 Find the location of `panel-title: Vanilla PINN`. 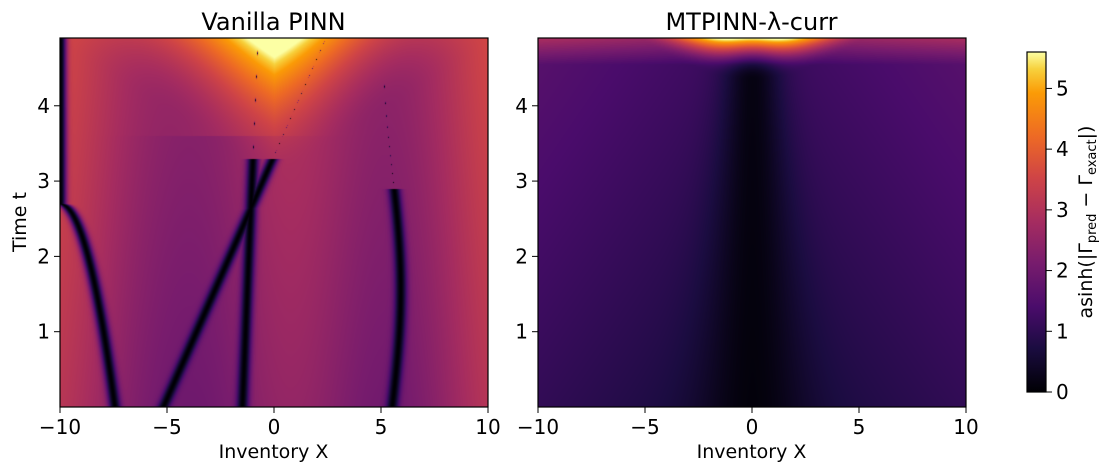

panel-title: Vanilla PINN is located at coordinates (273, 22).